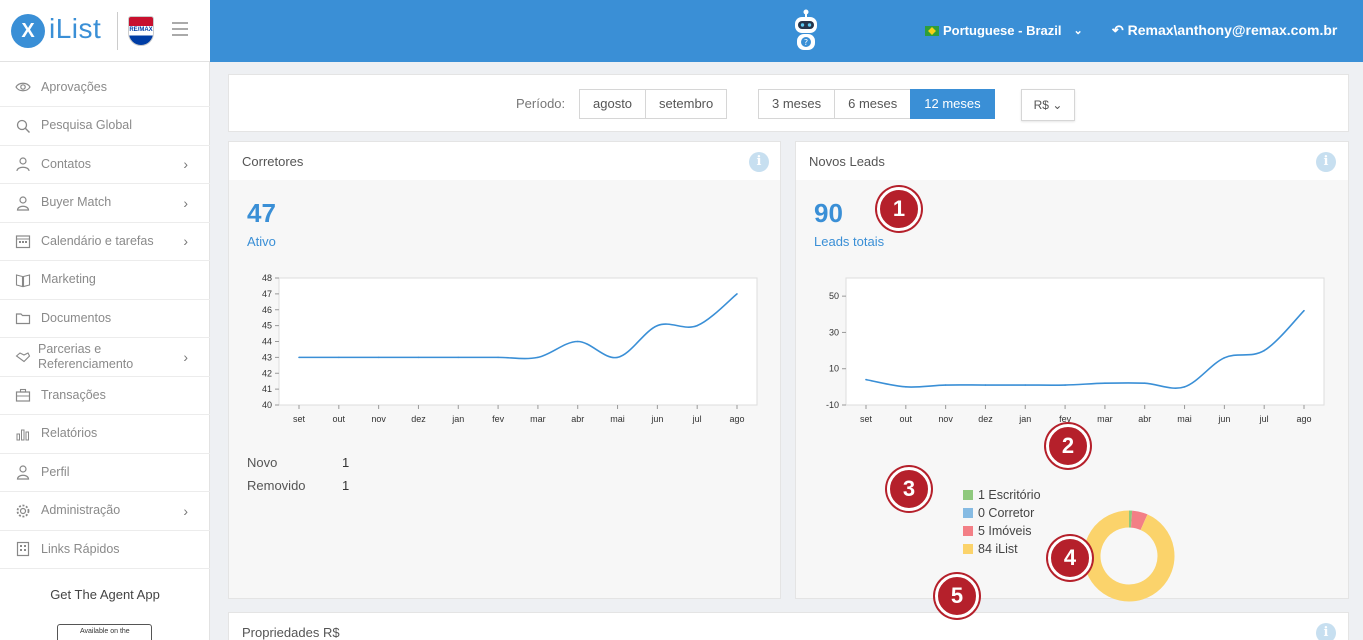 This screenshot has height=640, width=1363. I want to click on sidebar-item-label: Relatórios, so click(69, 433).